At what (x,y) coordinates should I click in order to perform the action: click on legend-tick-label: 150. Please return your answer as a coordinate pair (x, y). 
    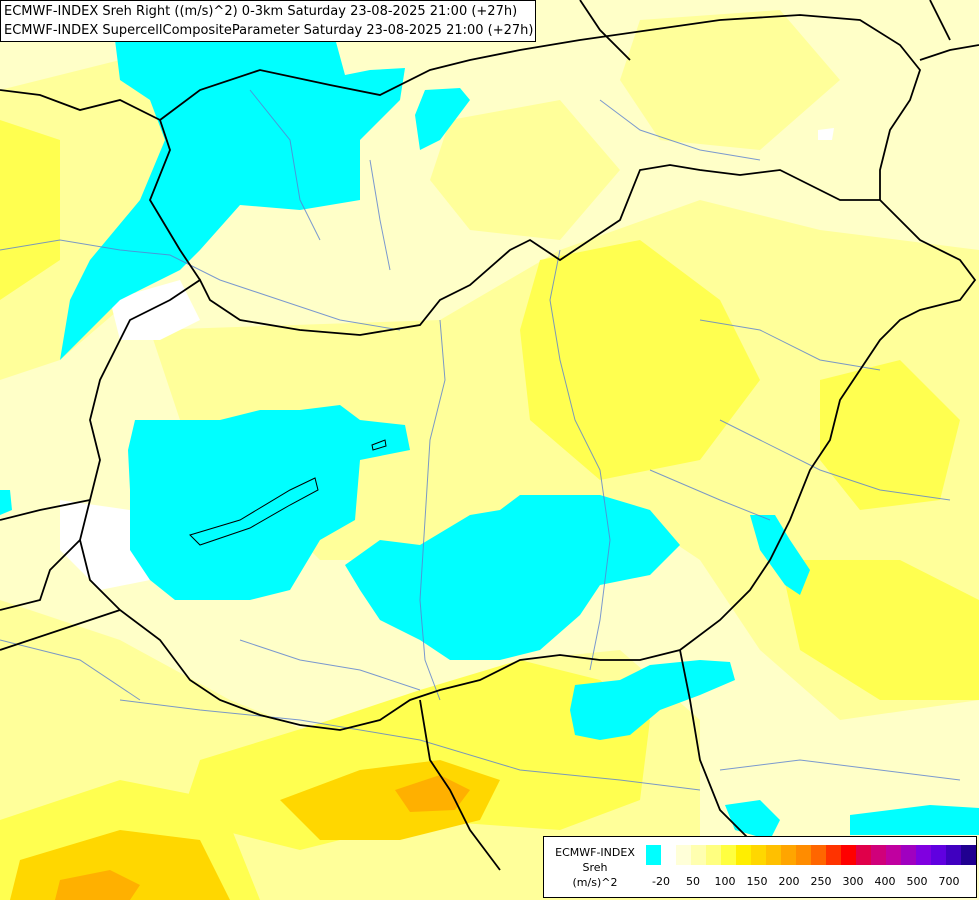
    Looking at the image, I should click on (757, 881).